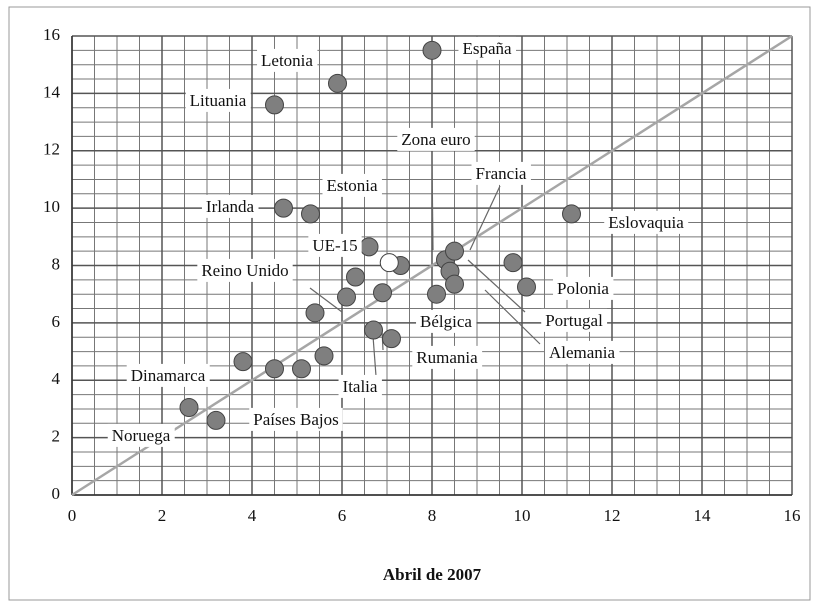  I want to click on annotation: Letonia, so click(287, 60).